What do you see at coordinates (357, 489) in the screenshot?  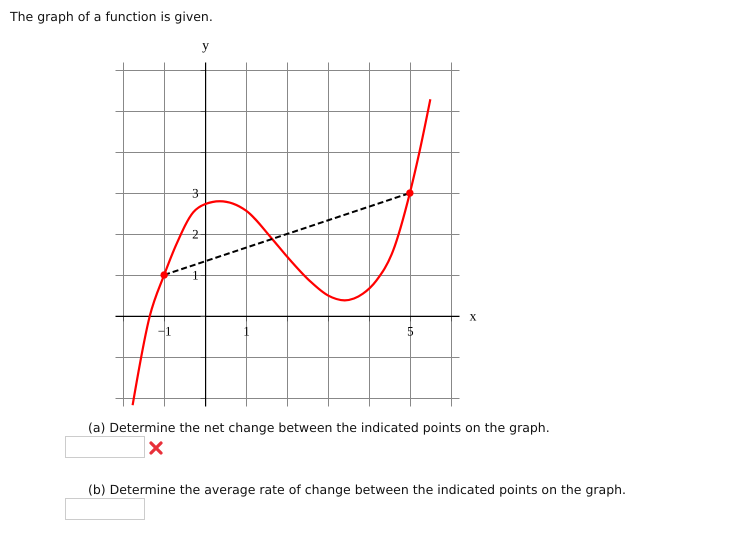 I see `text: (b) Determine the average rate of change between the indicated points on the graph.` at bounding box center [357, 489].